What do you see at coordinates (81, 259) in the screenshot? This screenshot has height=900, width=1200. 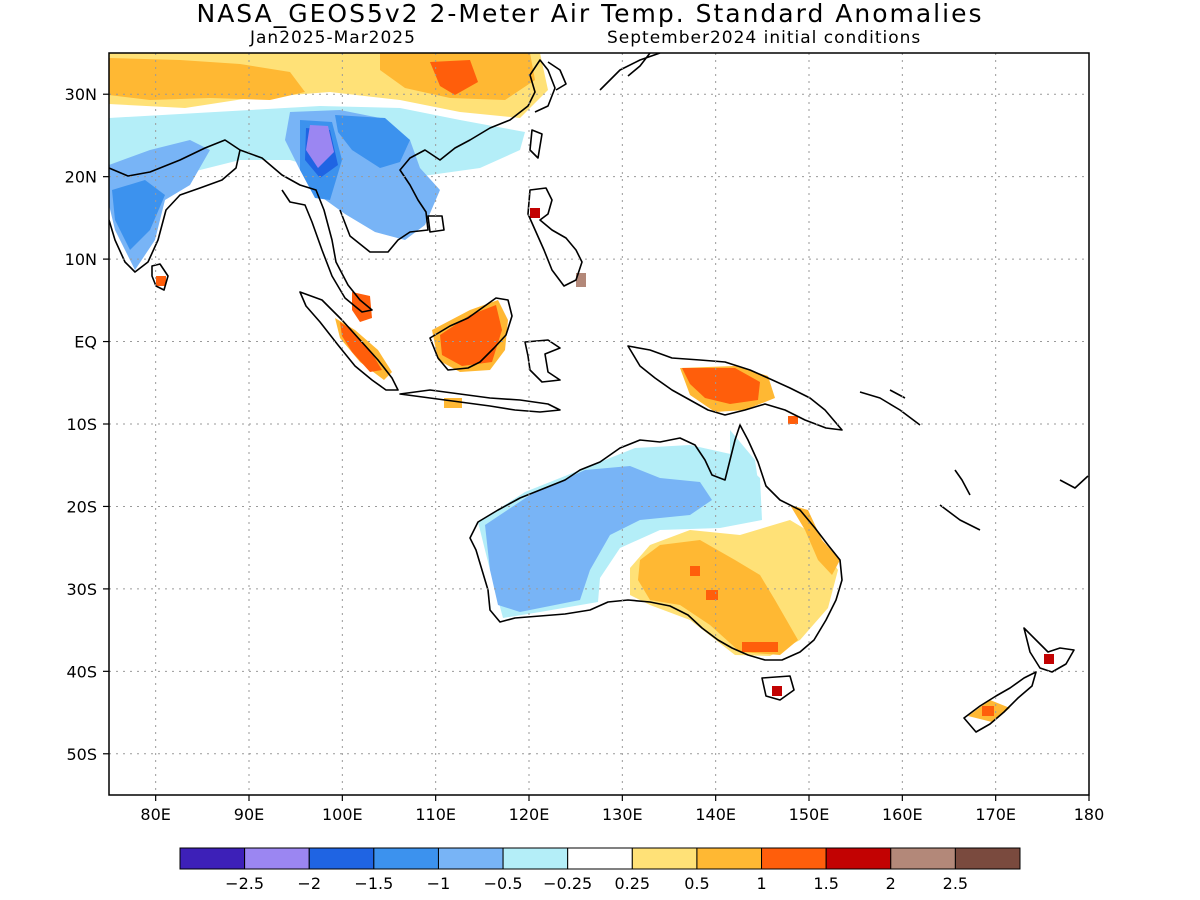 I see `lat-label: 10N` at bounding box center [81, 259].